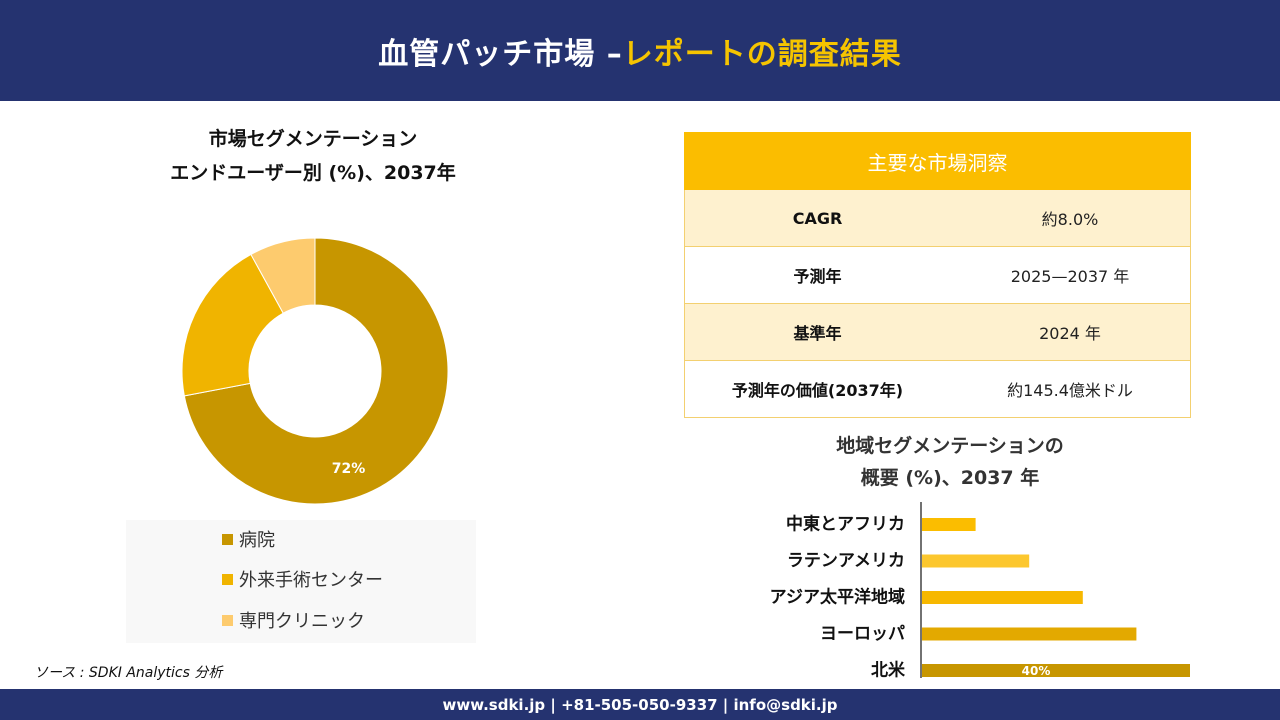  What do you see at coordinates (837, 597) in the screenshot?
I see `bar-category-label: アジア太平洋地域` at bounding box center [837, 597].